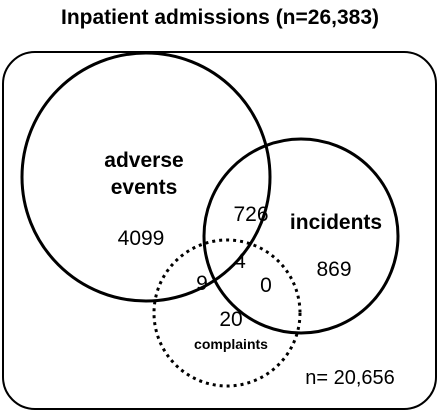  Describe the element at coordinates (230, 319) in the screenshot. I see `count-complaints-only: 20` at that location.